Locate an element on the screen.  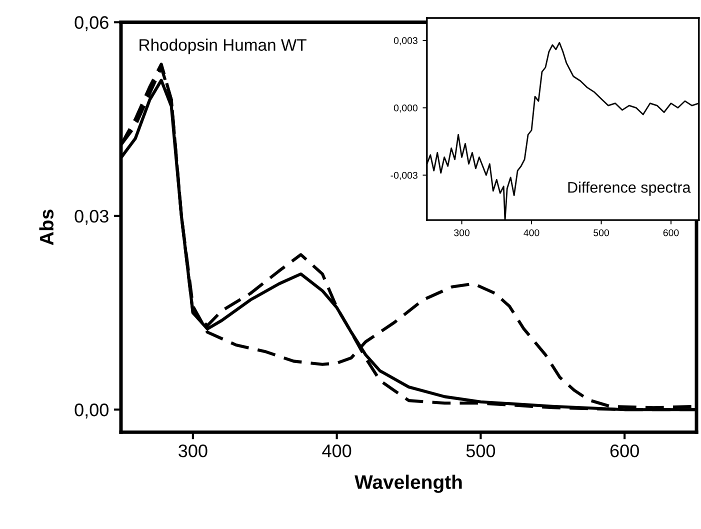
y-tick-label: 0,000 is located at coordinates (406, 108).